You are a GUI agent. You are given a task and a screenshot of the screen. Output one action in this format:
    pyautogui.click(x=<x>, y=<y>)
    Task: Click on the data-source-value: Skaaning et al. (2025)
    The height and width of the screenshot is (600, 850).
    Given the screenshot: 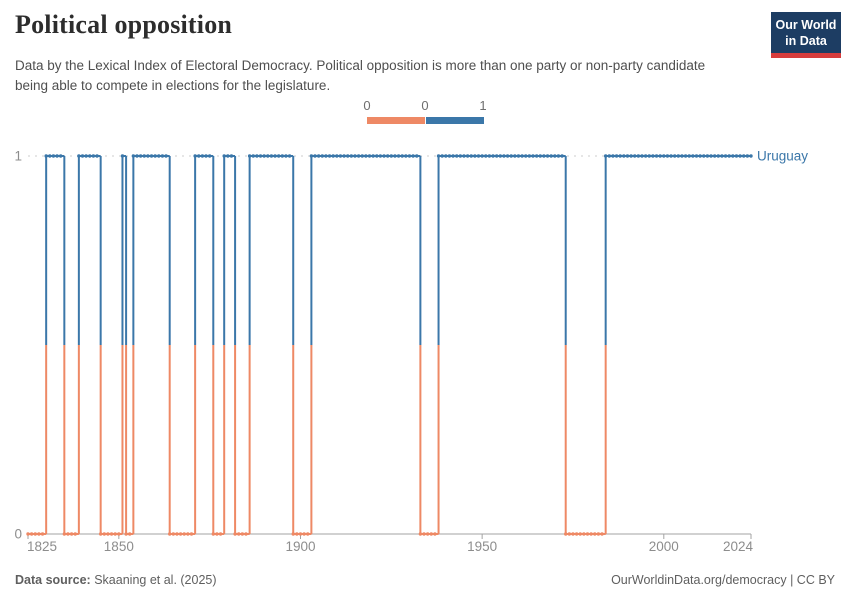 What is the action you would take?
    pyautogui.click(x=155, y=580)
    